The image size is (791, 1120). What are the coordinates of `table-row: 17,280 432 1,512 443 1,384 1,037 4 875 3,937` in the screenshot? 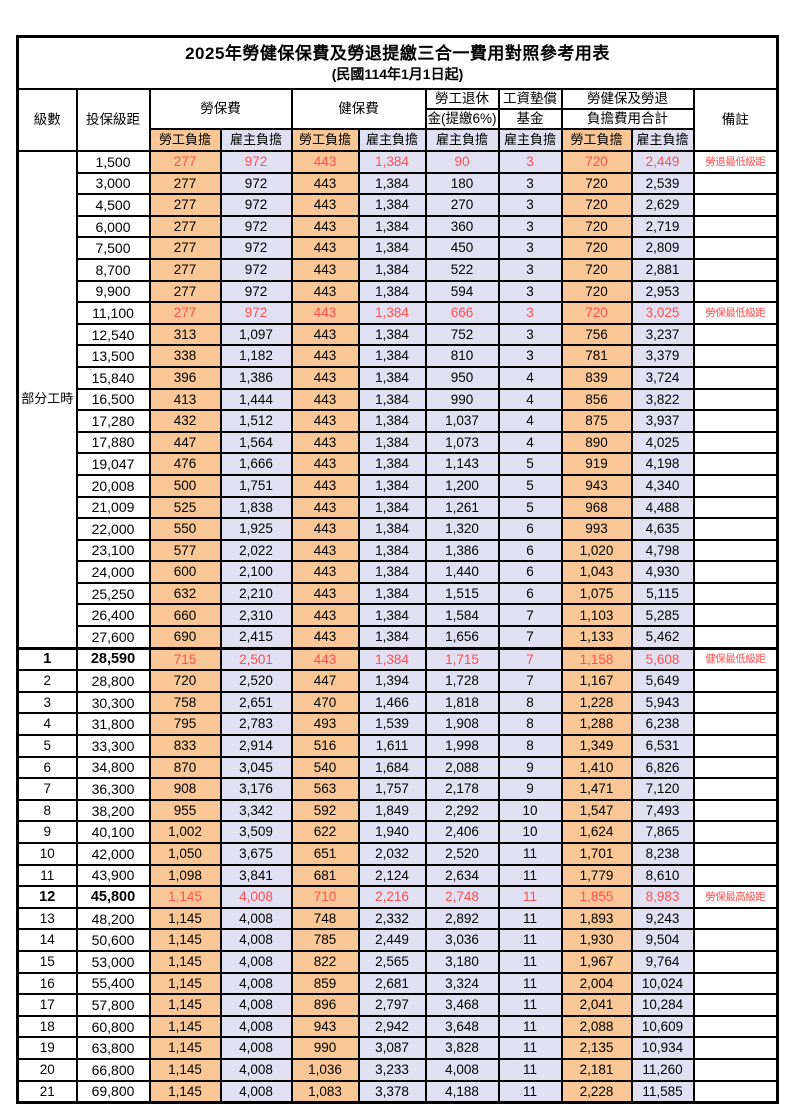 It's located at (398, 421).